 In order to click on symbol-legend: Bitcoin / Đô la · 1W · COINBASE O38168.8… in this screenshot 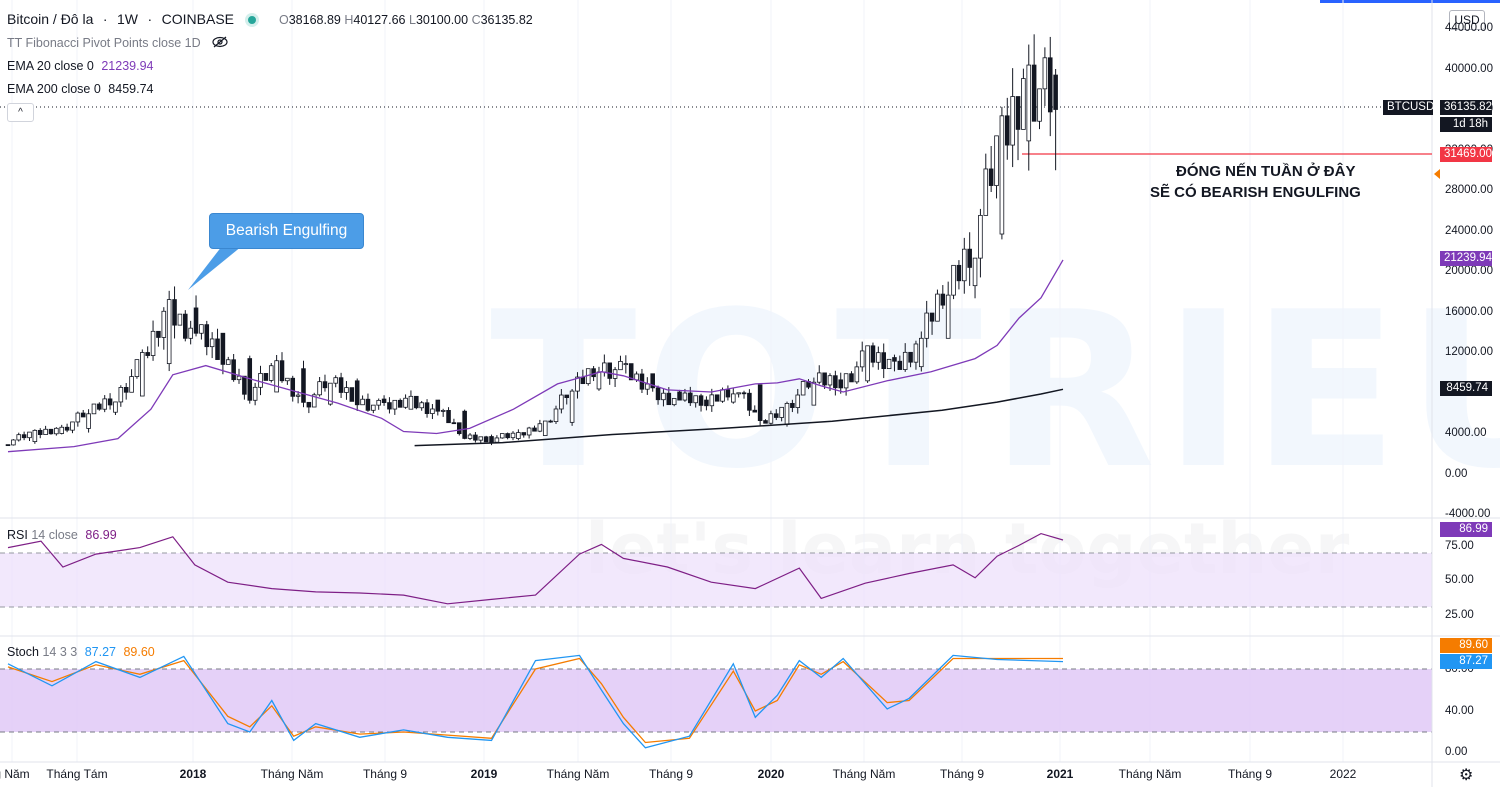, I will do `click(270, 19)`.